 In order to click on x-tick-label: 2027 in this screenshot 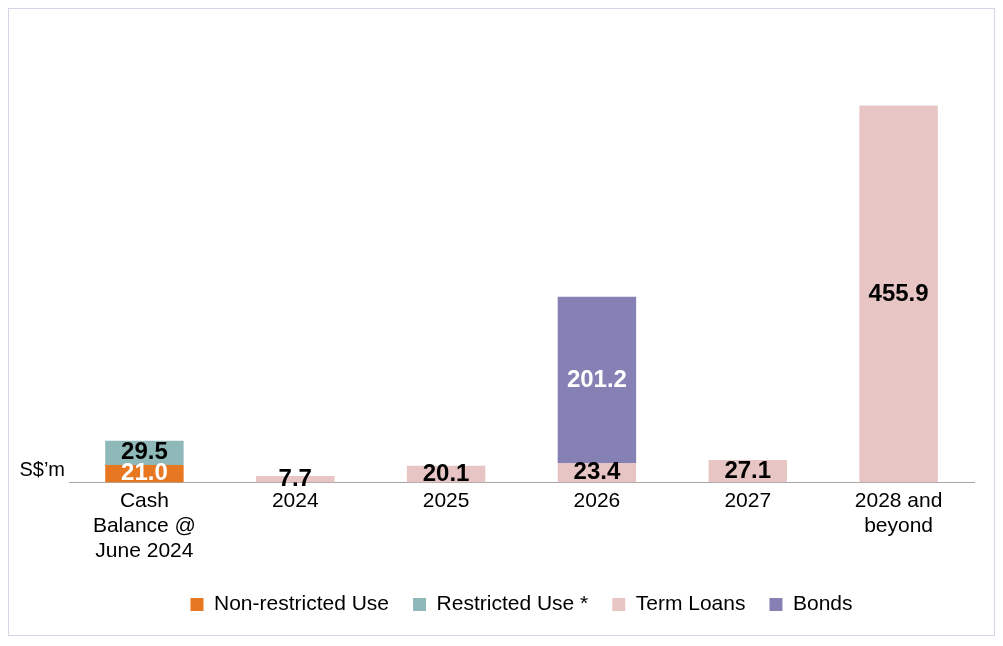, I will do `click(748, 499)`.